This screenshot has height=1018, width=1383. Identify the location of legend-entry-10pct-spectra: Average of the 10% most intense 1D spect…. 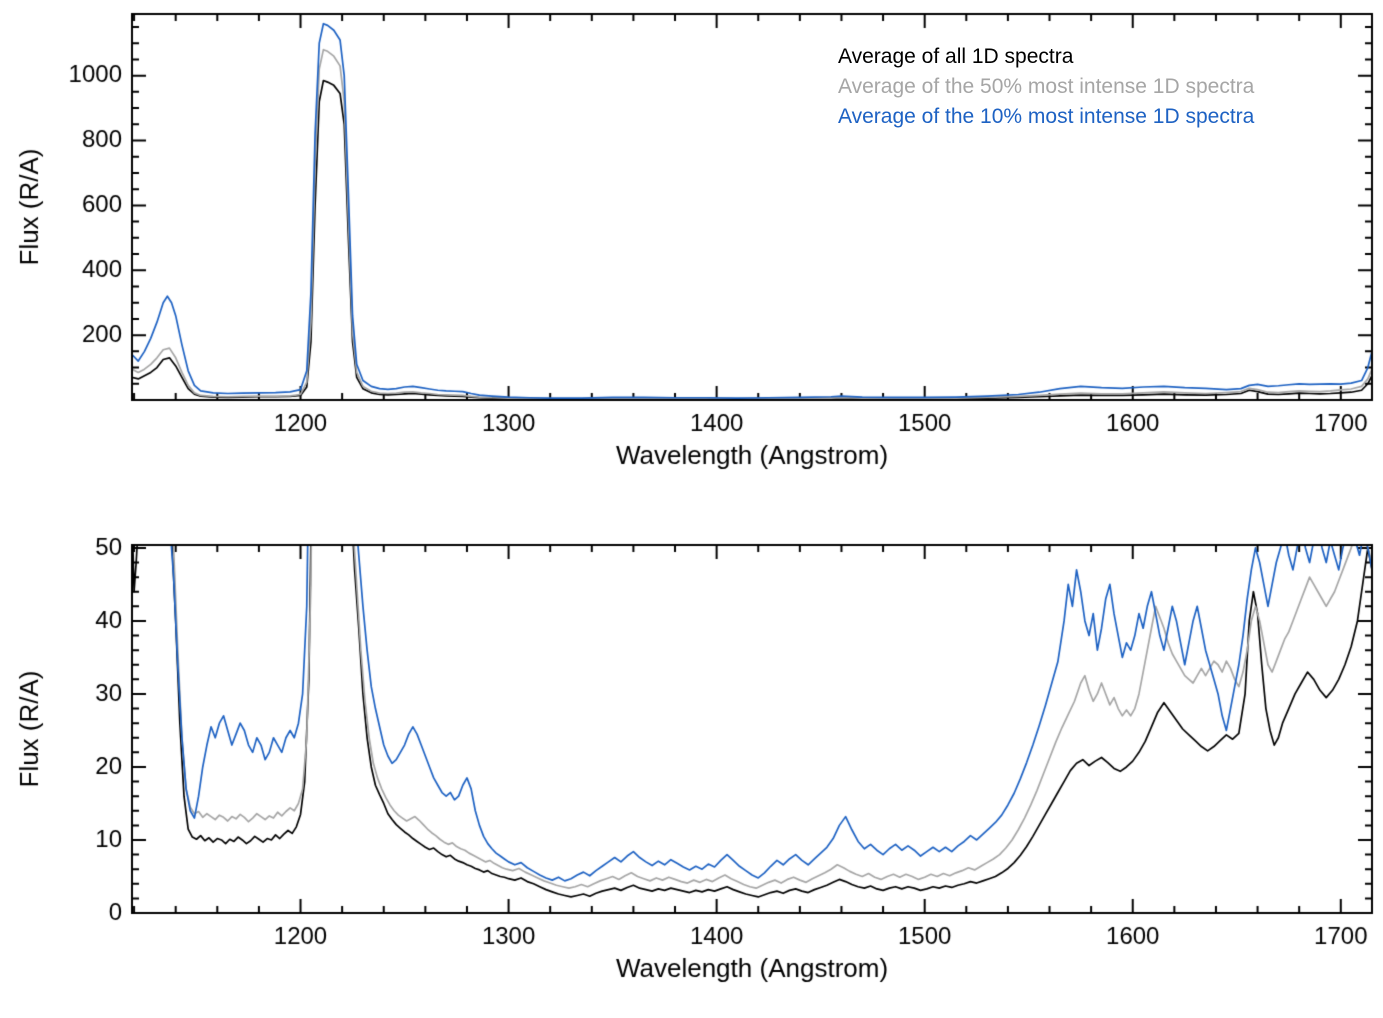
(1046, 116).